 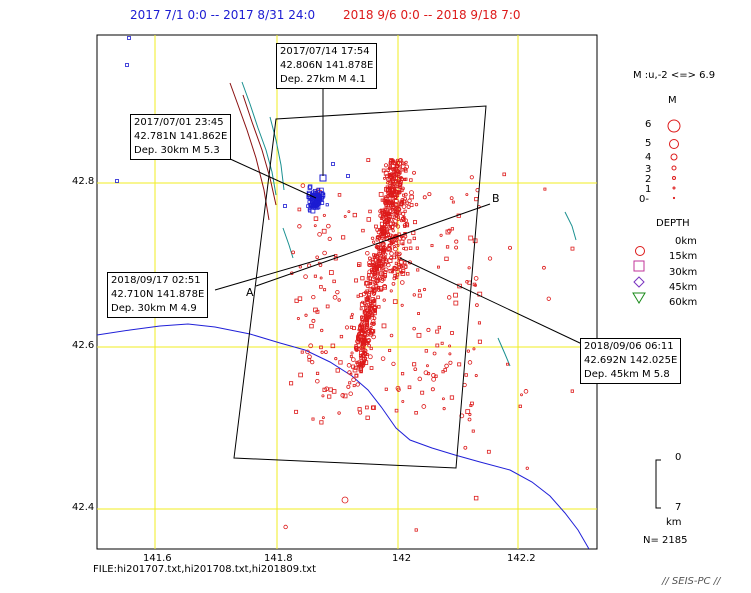 What do you see at coordinates (223, 15) in the screenshot?
I see `blue-period-label: 2017 7/1 0:0 -- 2017 8/31 24:0` at bounding box center [223, 15].